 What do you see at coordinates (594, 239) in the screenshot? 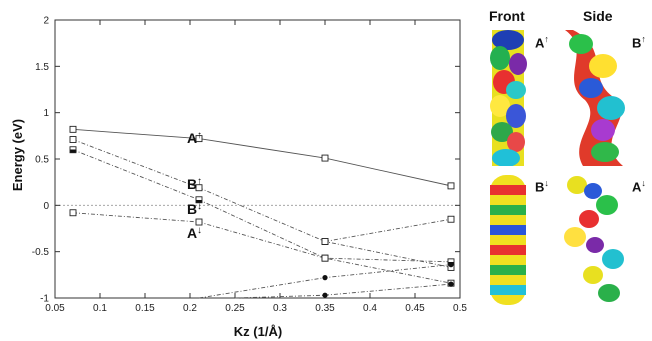
I see `orbital-panel-side-a-down` at bounding box center [594, 239].